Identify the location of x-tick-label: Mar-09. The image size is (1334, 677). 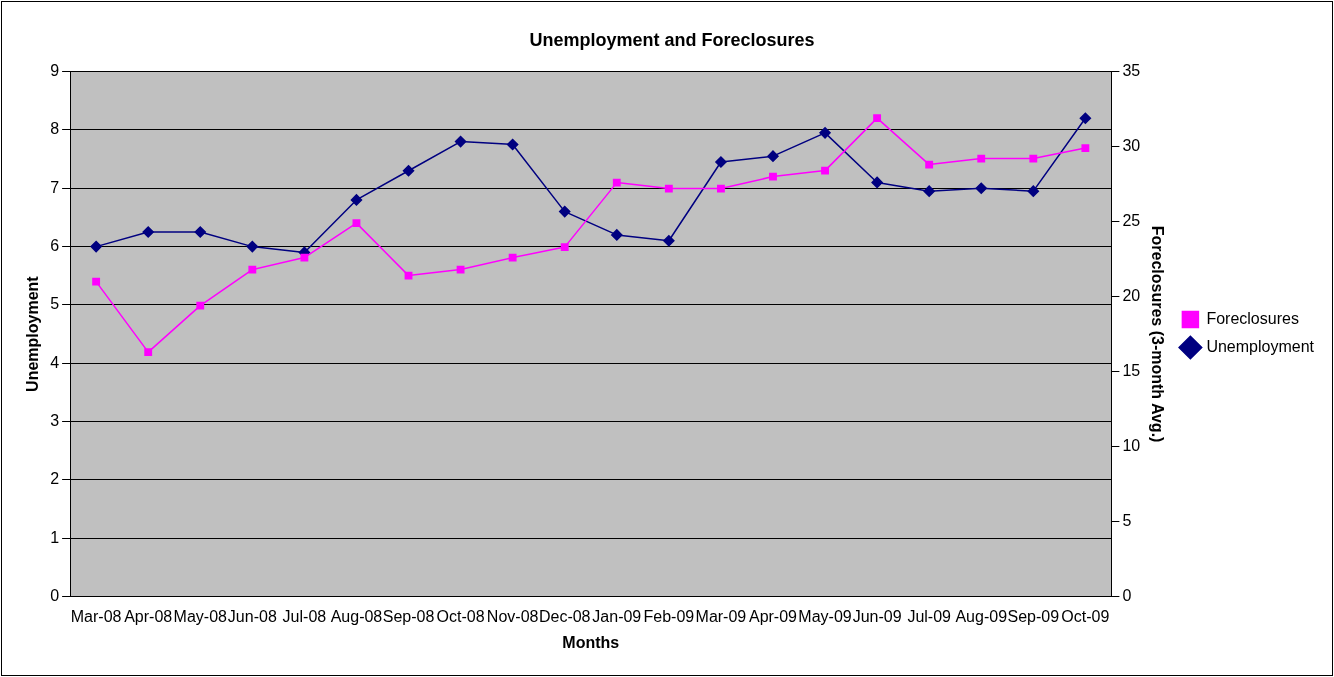
(721, 616).